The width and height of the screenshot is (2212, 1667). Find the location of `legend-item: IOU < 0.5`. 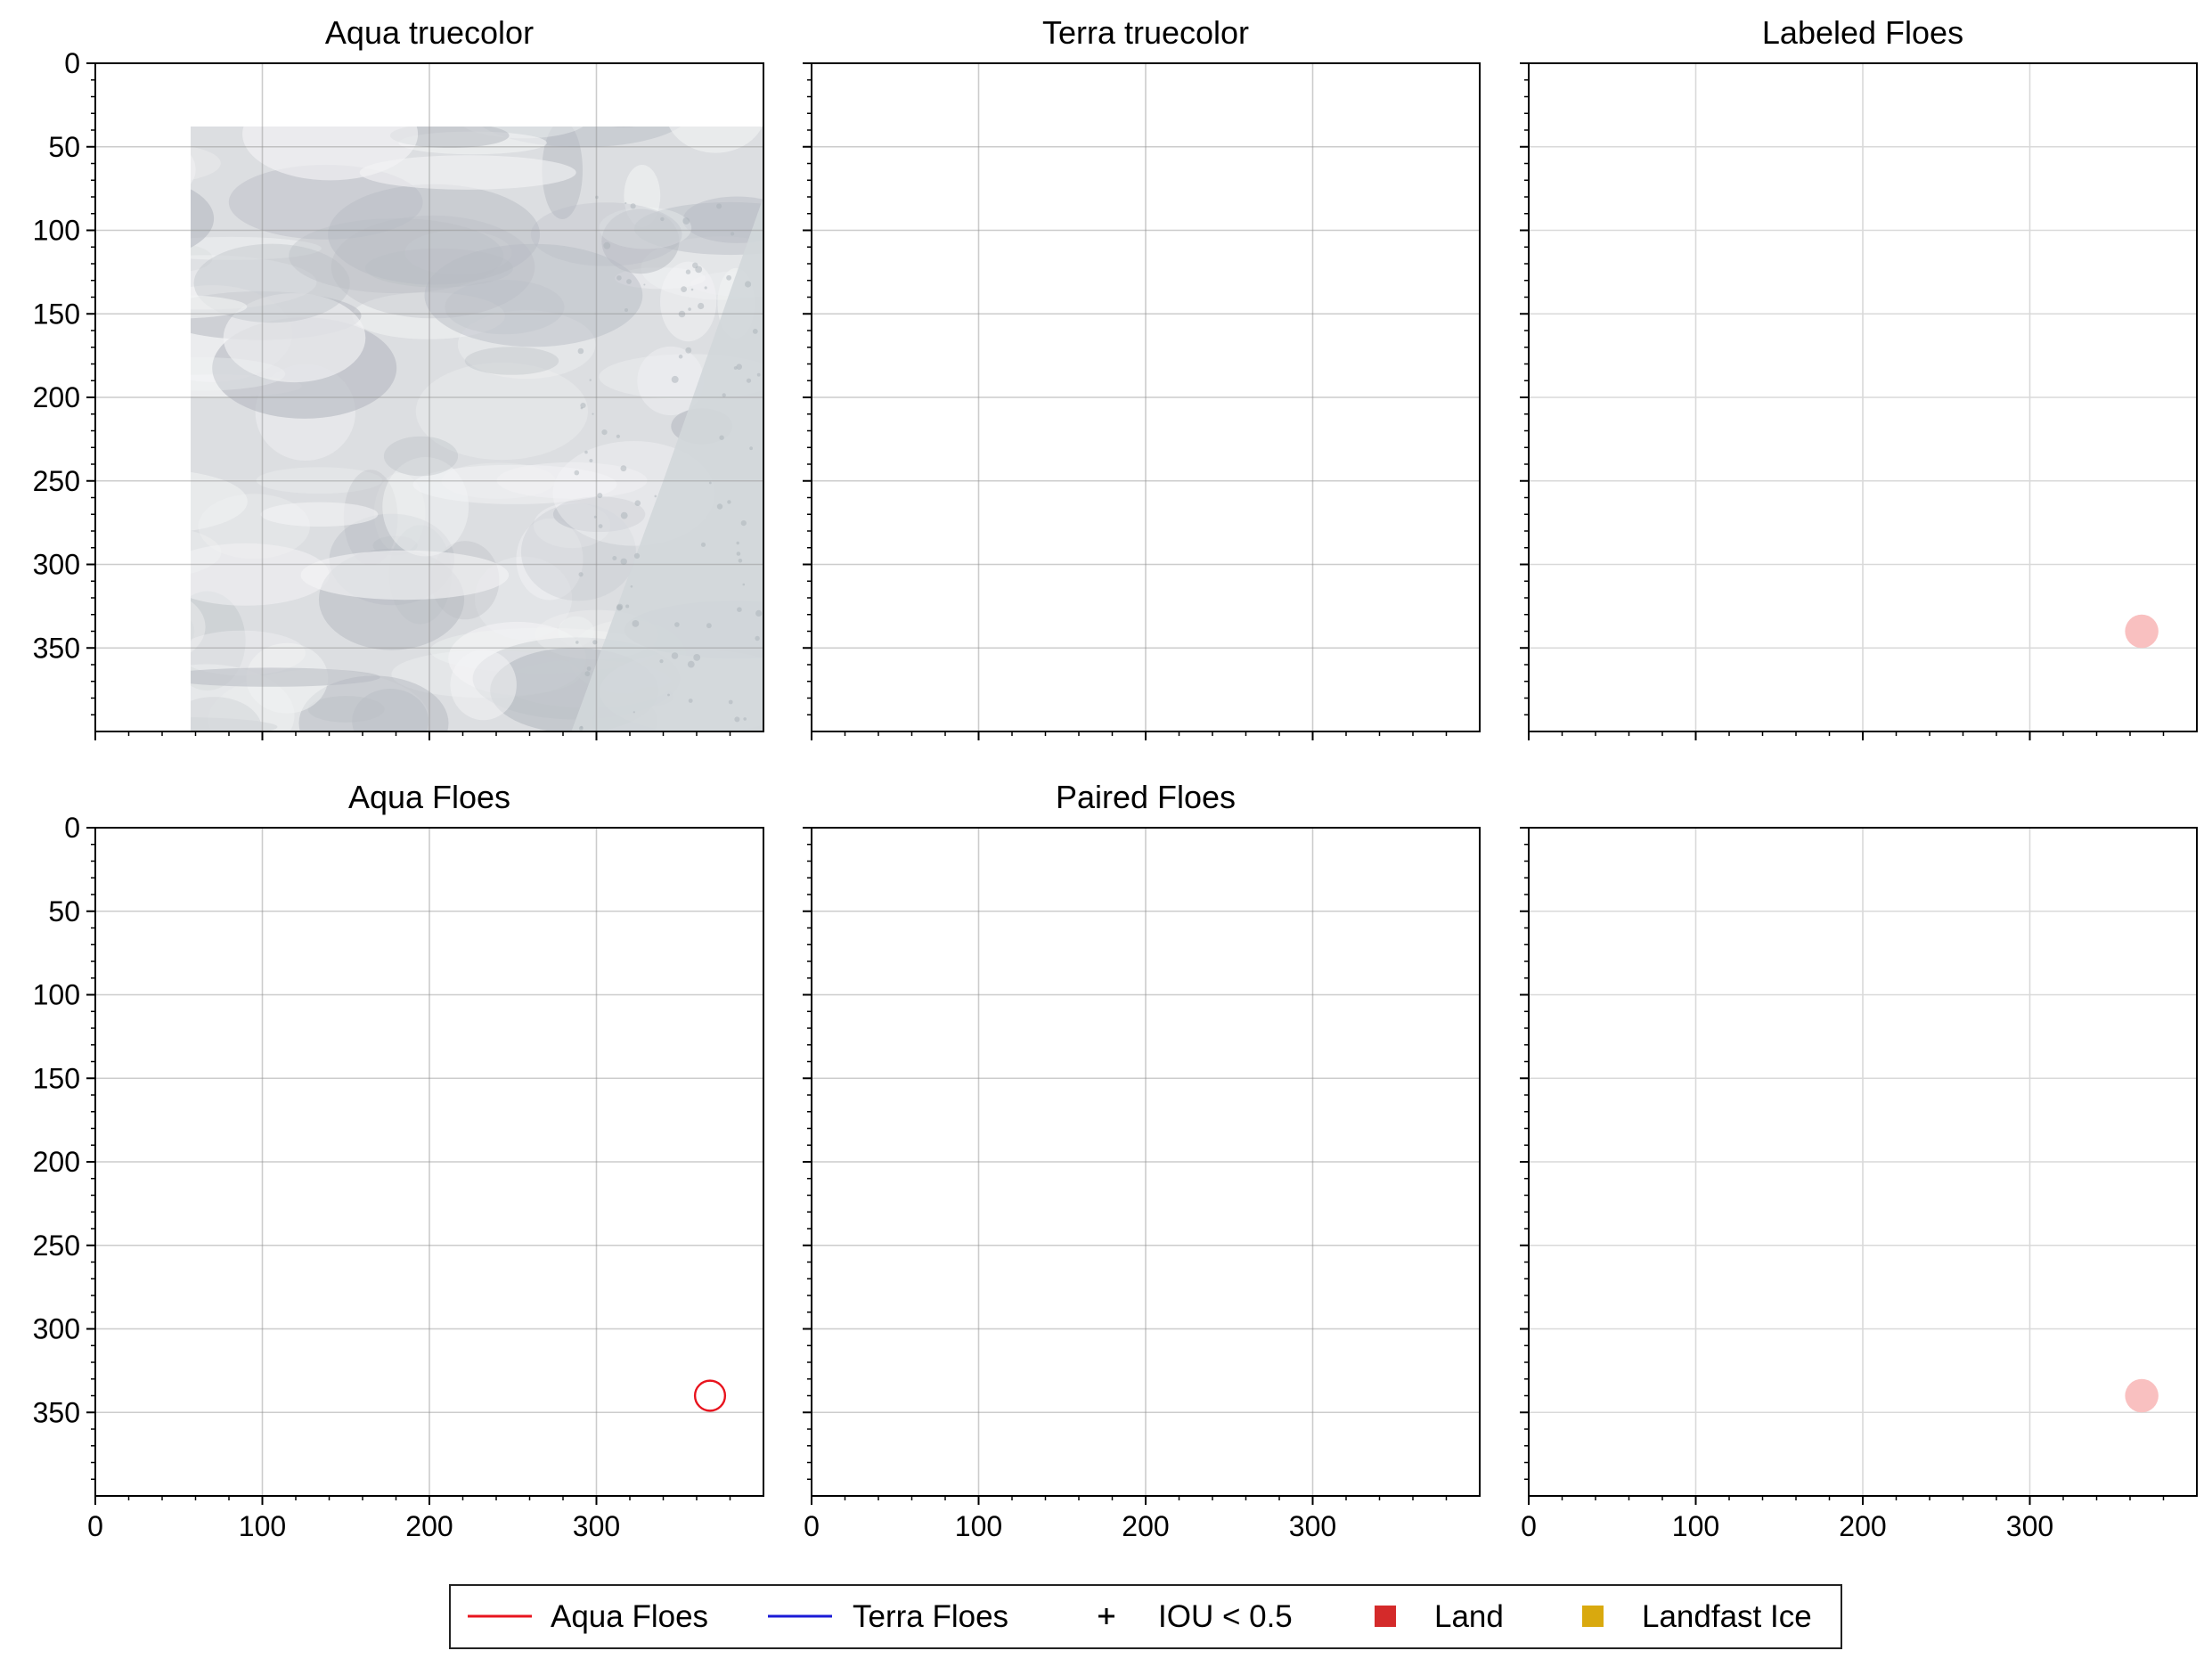

legend-item: IOU < 0.5 is located at coordinates (1195, 1616).